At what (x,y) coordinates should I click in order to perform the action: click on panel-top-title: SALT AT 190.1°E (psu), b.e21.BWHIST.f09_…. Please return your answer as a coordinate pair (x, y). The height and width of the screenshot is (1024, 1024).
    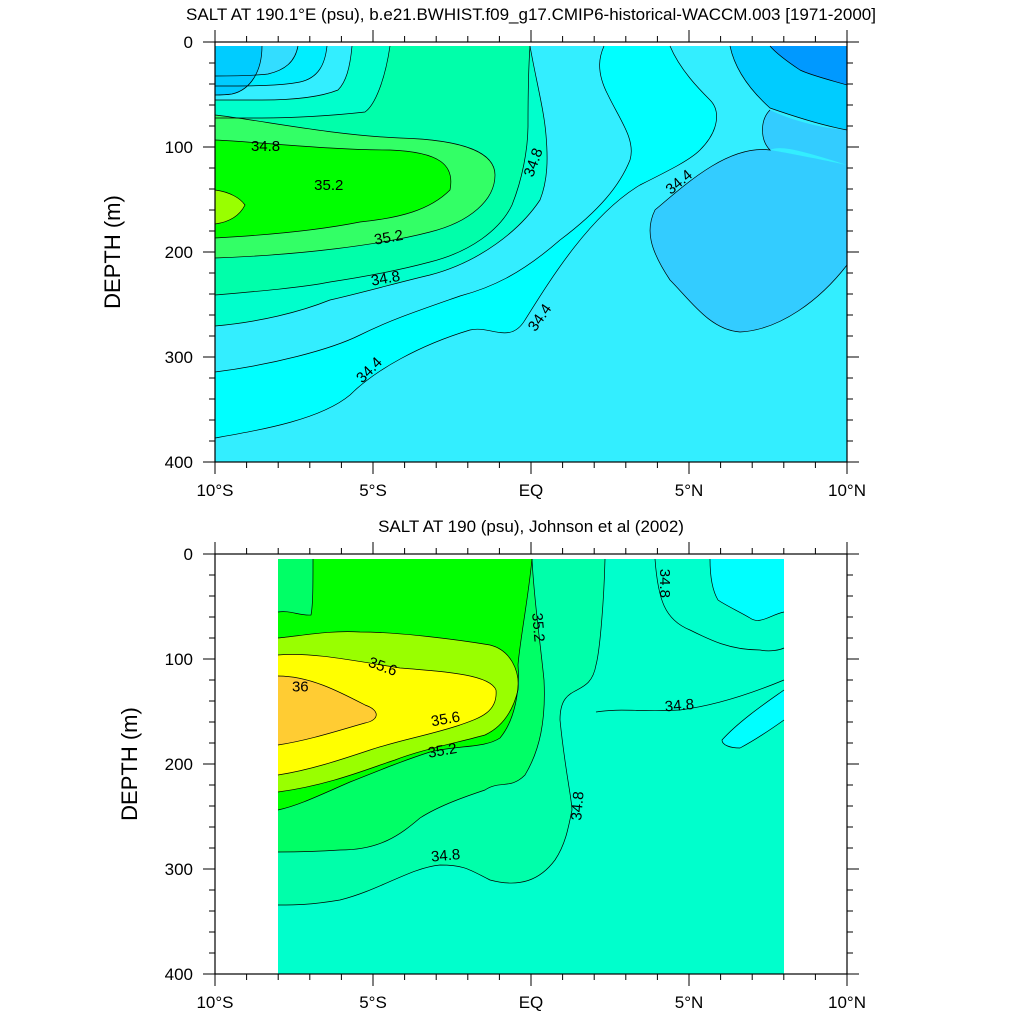
    Looking at the image, I should click on (531, 14).